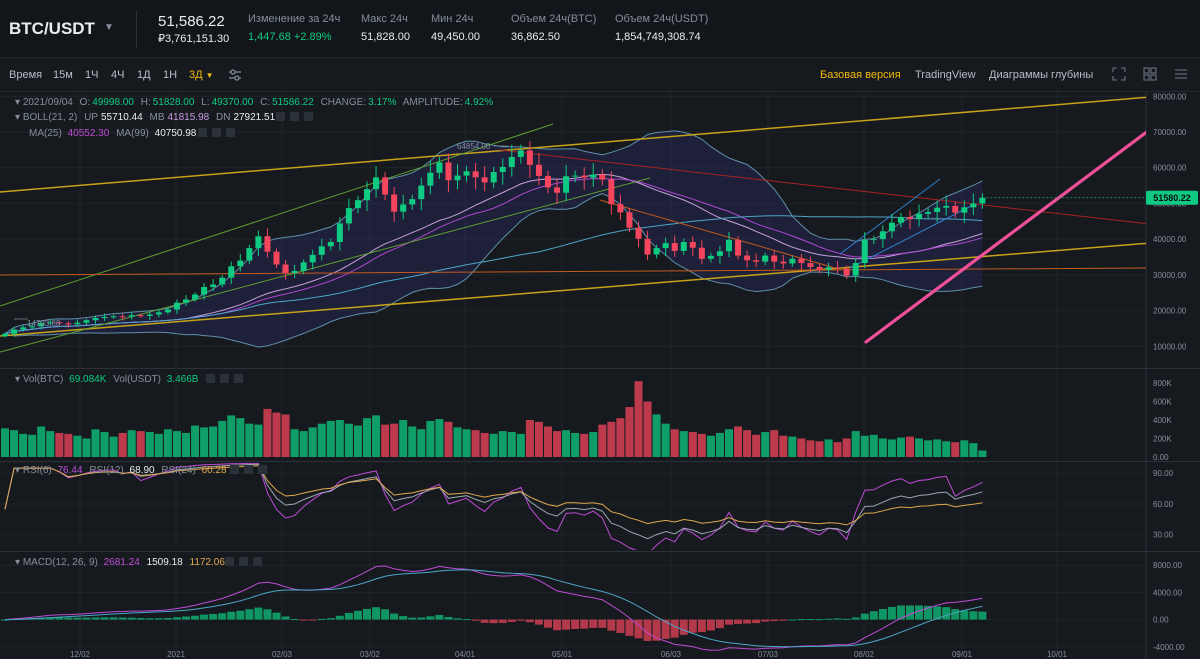 This screenshot has width=1200, height=659. I want to click on pair-selector: BTC/USDT, so click(52, 28).